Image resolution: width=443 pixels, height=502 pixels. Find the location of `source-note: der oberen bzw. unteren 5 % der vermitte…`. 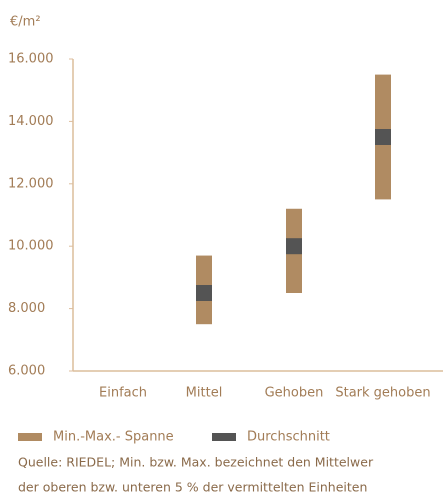

source-note: der oberen bzw. unteren 5 % der vermitte… is located at coordinates (192, 487).